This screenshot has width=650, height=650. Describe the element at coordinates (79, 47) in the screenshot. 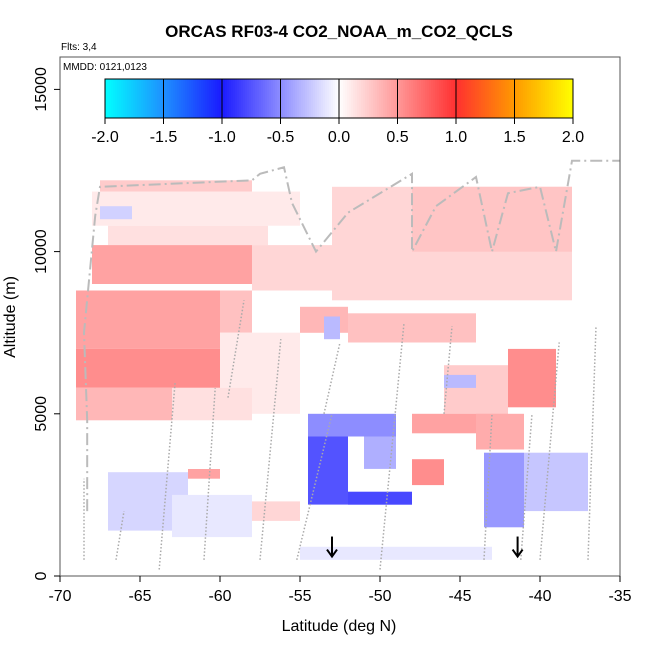

I see `flights-annotation: Flts: 3,4` at that location.